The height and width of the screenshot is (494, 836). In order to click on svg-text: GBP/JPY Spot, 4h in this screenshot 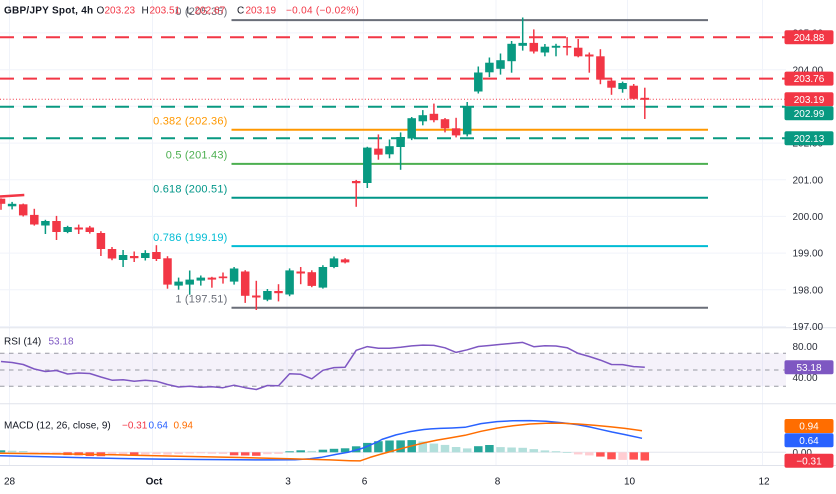, I will do `click(48, 11)`.